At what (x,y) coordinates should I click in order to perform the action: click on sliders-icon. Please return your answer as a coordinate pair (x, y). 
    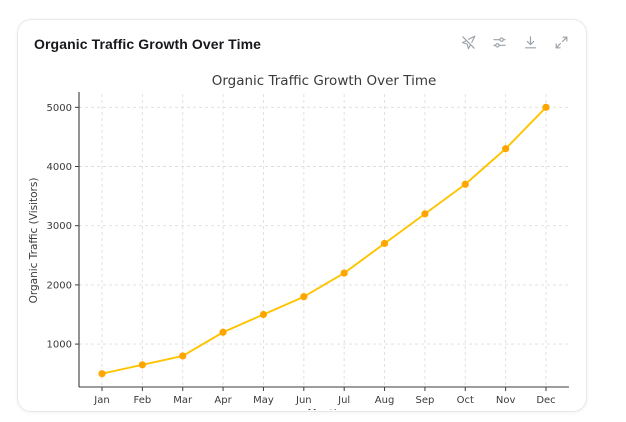
    Looking at the image, I should click on (499, 44).